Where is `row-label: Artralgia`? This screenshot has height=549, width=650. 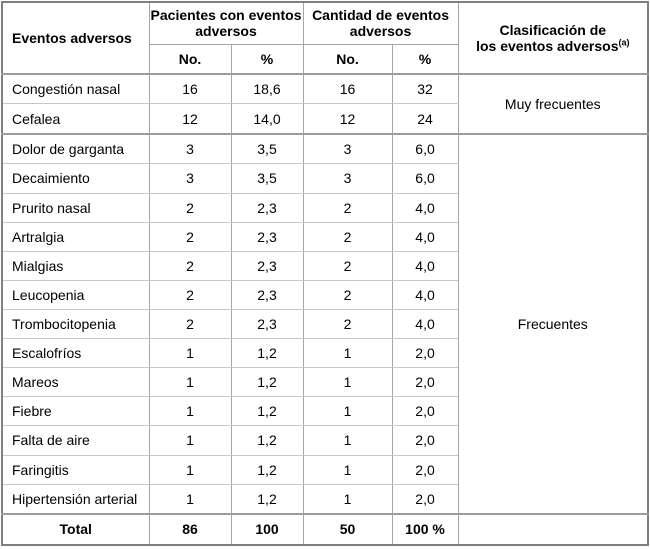
row-label: Artralgia is located at coordinates (75, 236).